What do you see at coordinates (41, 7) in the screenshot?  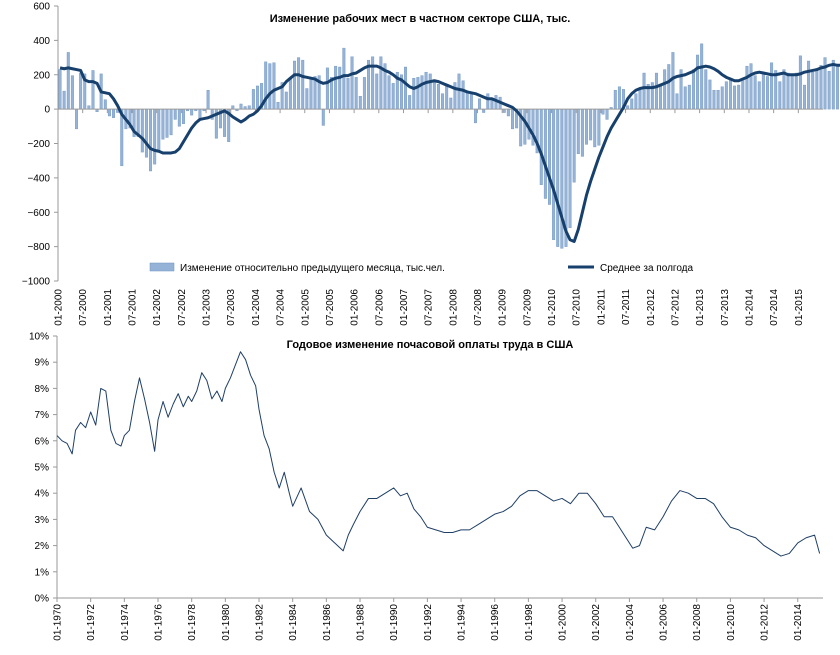 I see `y-tick-label: 600` at bounding box center [41, 7].